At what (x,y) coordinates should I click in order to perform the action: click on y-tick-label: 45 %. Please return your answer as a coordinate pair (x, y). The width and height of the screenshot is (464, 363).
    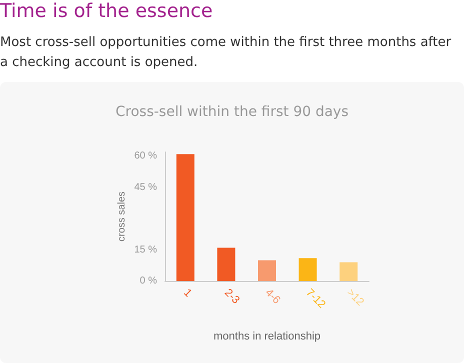
    Looking at the image, I should click on (146, 187).